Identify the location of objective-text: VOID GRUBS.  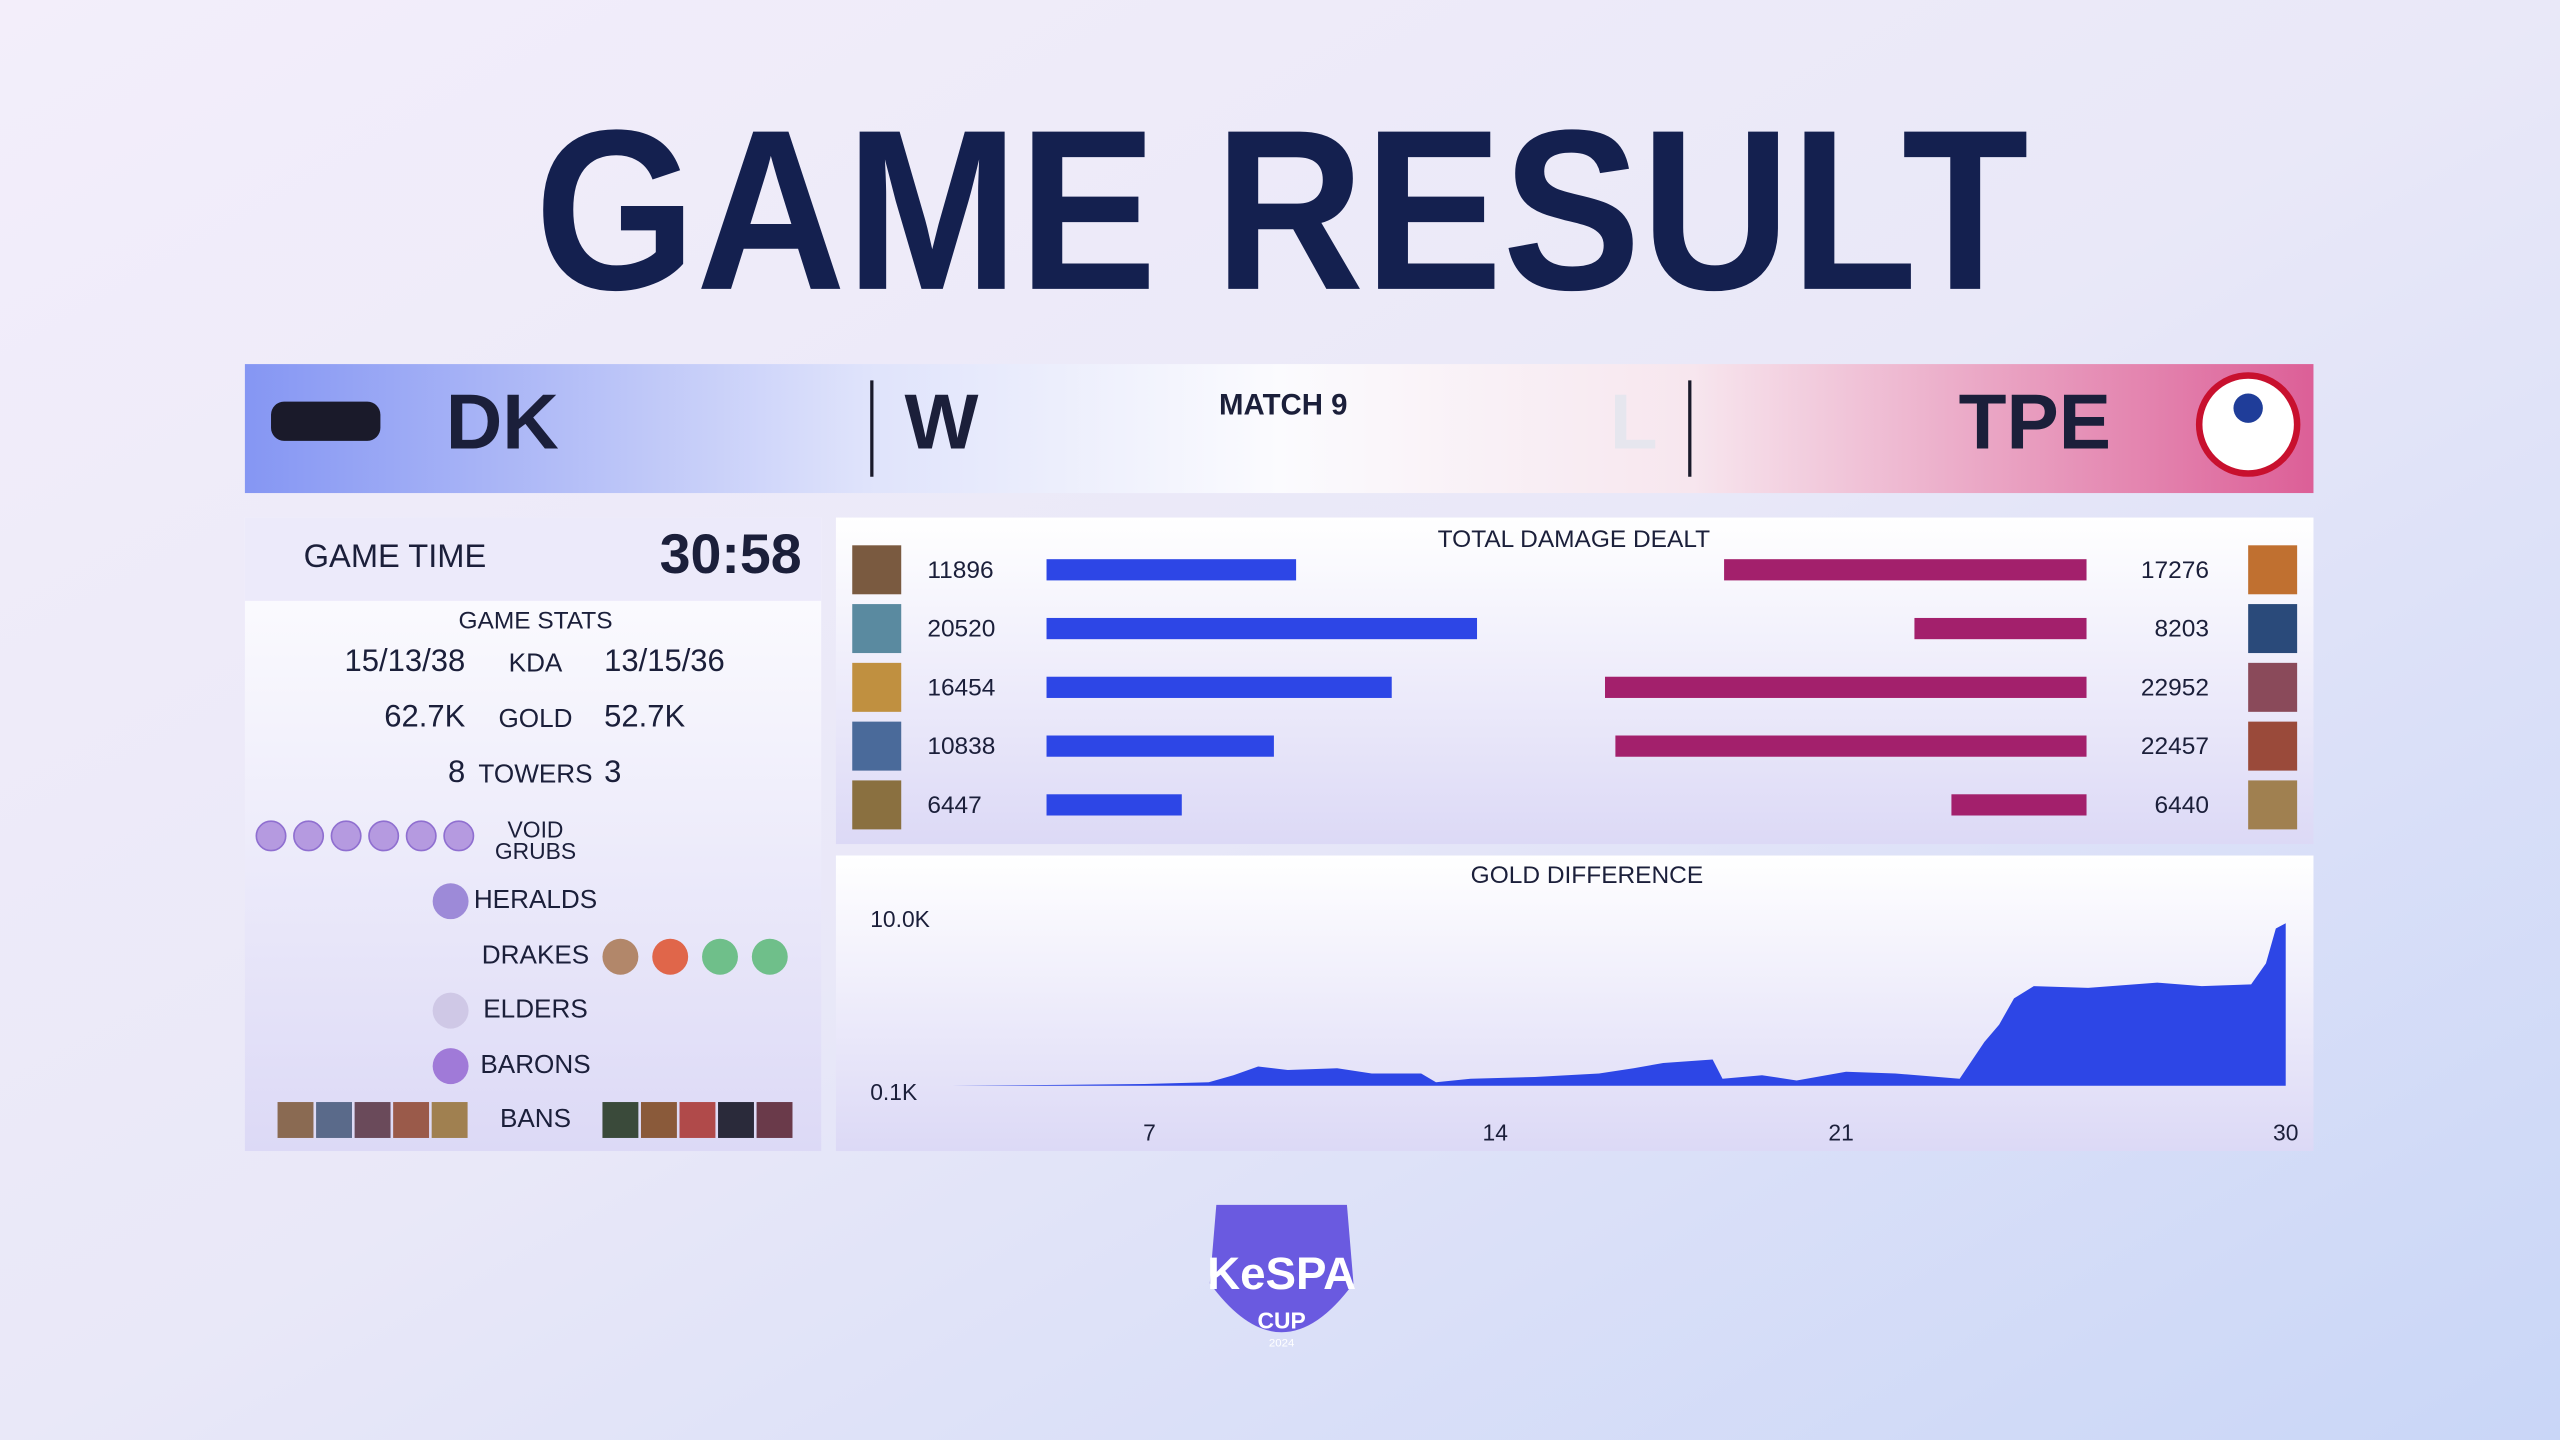
(535, 841).